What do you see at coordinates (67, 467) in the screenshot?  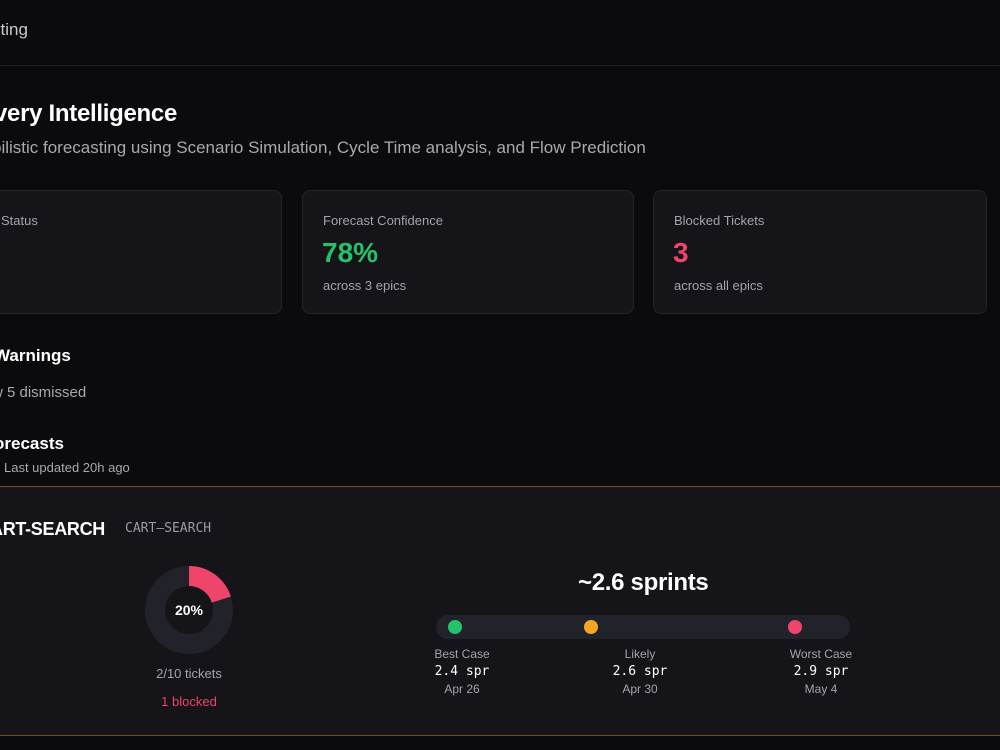 I see `last-updated-text: Last updated 20h ago` at bounding box center [67, 467].